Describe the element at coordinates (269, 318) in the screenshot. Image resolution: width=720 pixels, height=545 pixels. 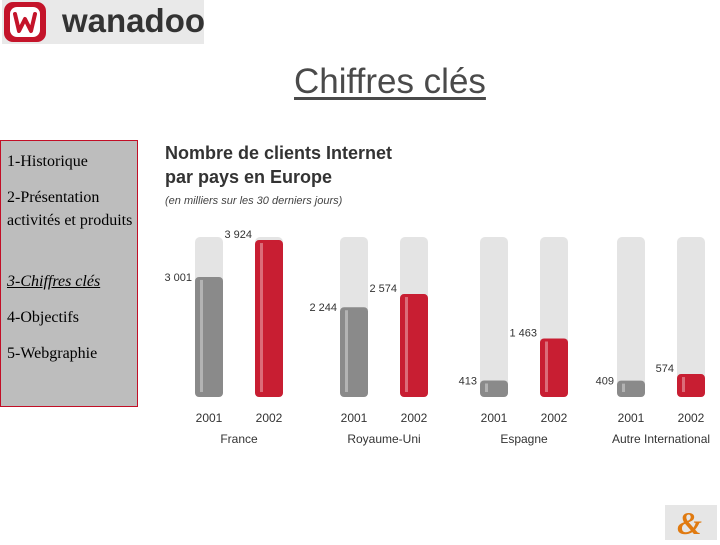
I see `bar-france-2002` at that location.